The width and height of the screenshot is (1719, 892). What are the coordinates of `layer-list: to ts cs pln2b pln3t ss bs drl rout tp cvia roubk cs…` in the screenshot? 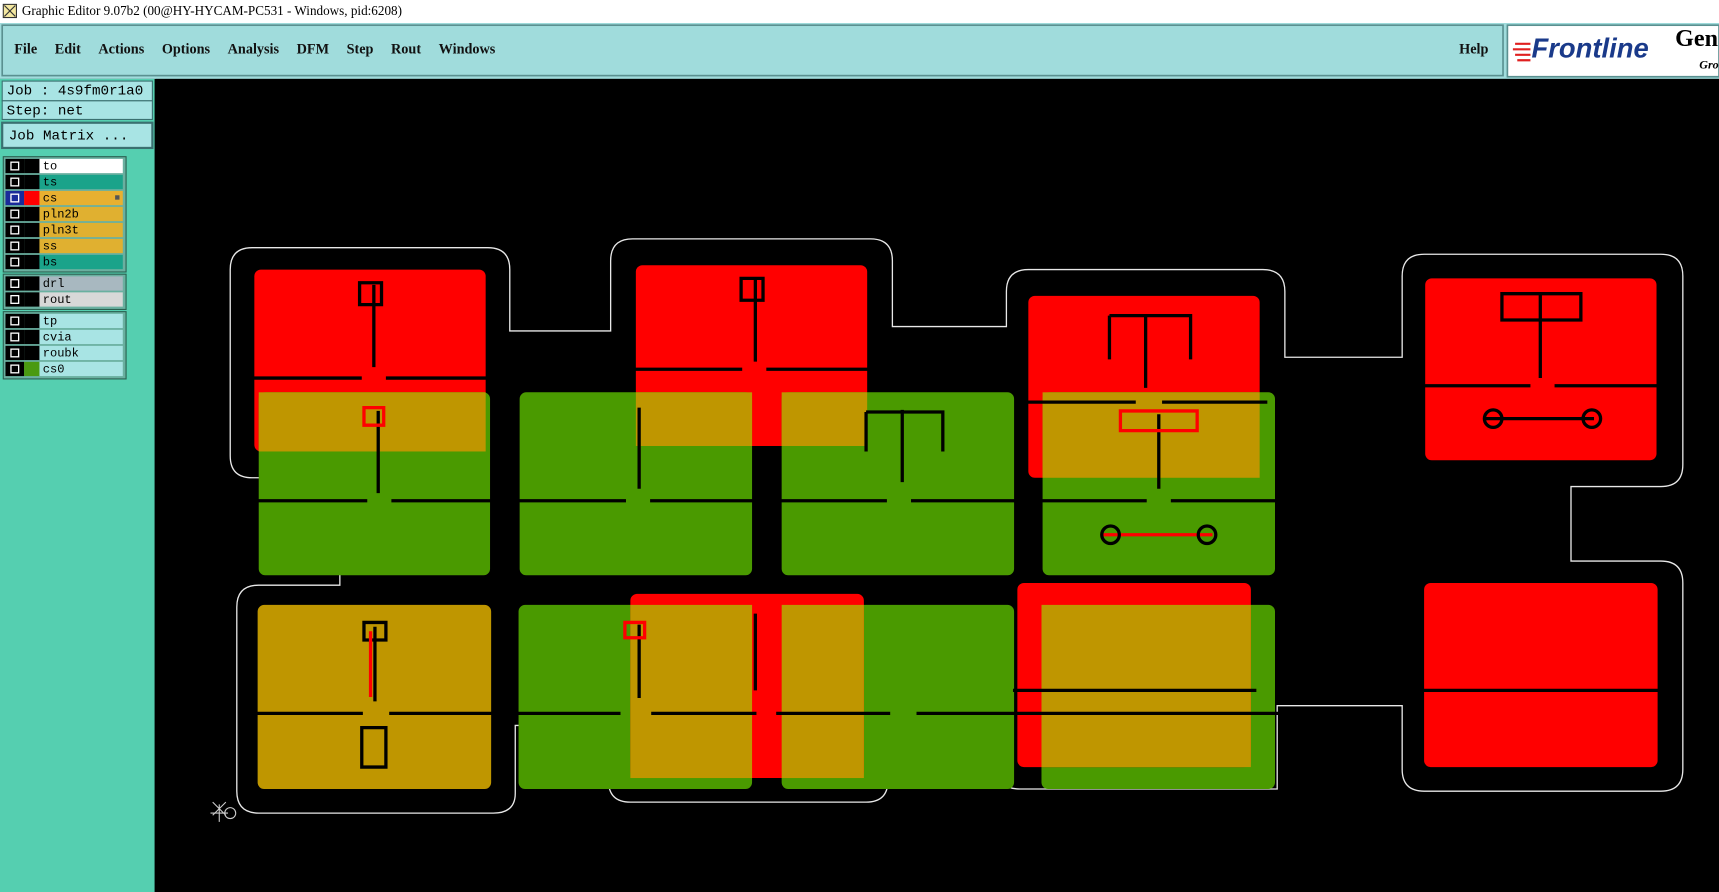 It's located at (64, 268).